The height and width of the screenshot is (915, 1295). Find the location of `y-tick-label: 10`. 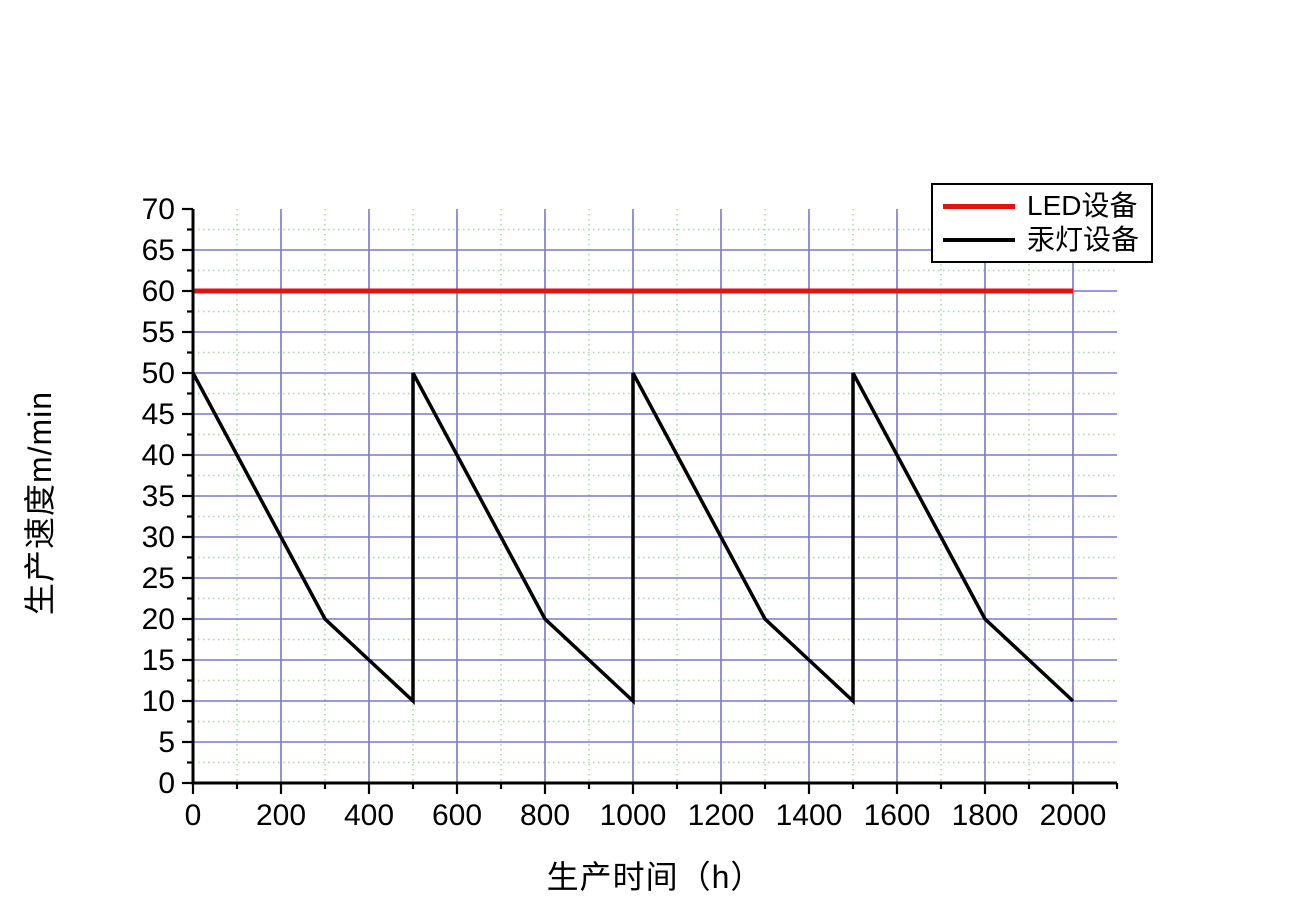

y-tick-label: 10 is located at coordinates (158, 701).